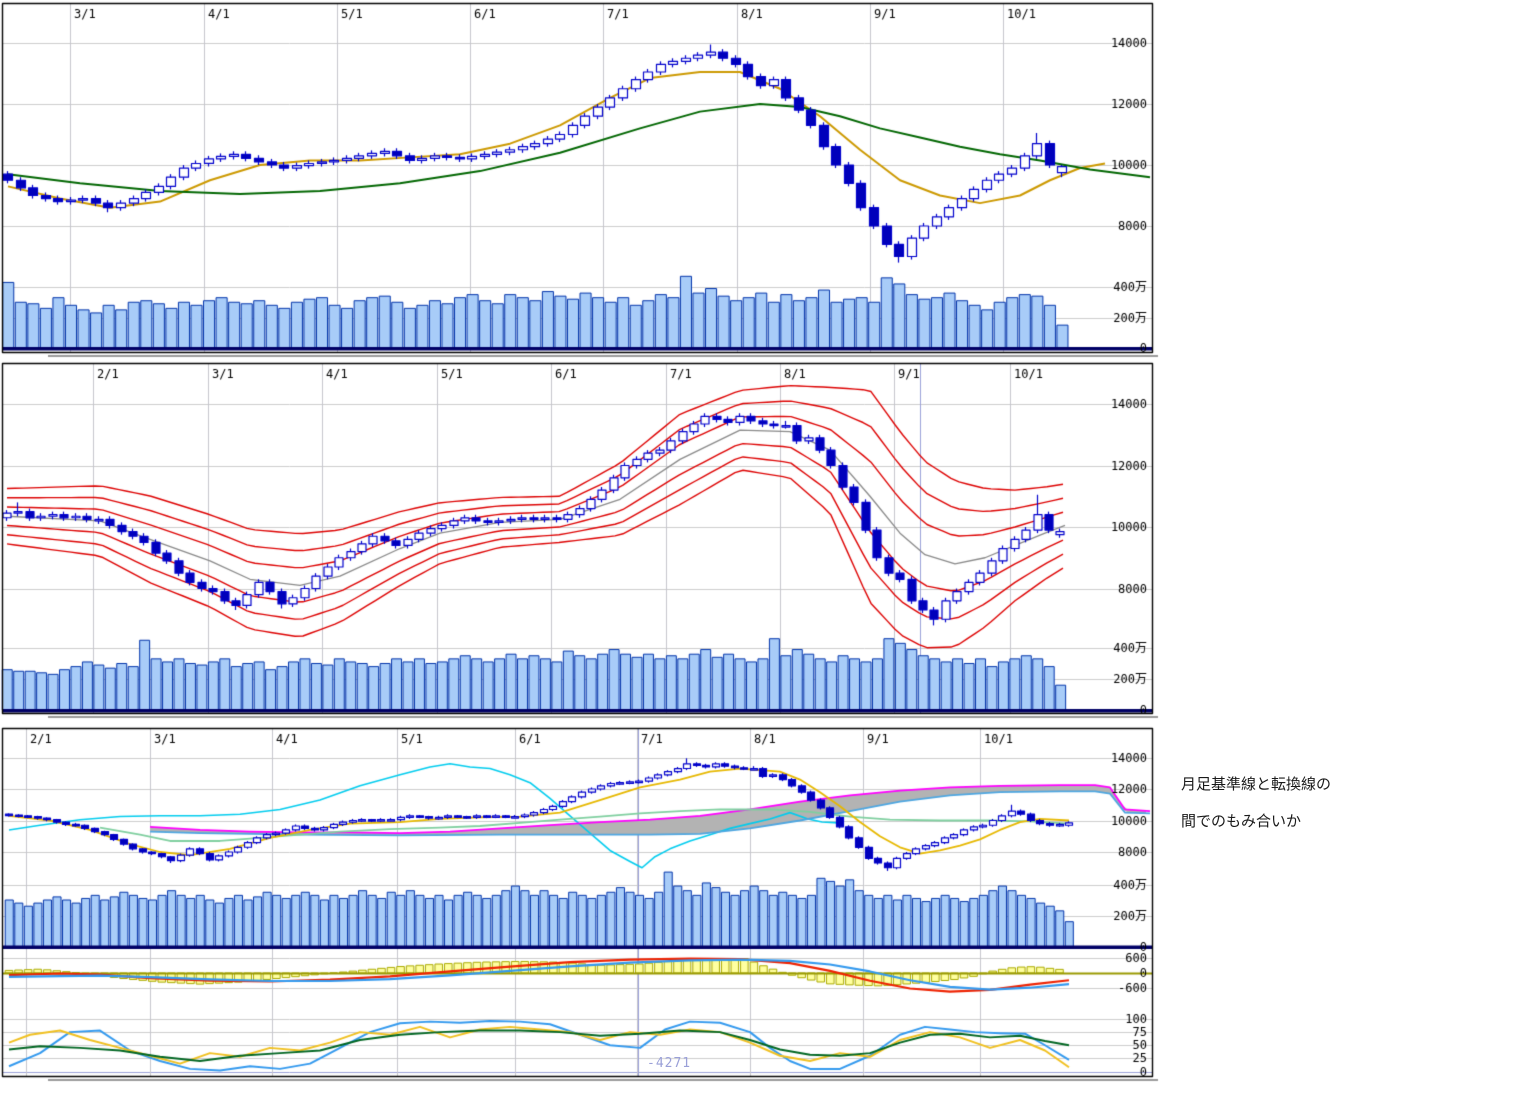 Image resolution: width=1530 pixels, height=1108 pixels. I want to click on annotation-line-1: 月足基準線と転換線の, so click(1256, 784).